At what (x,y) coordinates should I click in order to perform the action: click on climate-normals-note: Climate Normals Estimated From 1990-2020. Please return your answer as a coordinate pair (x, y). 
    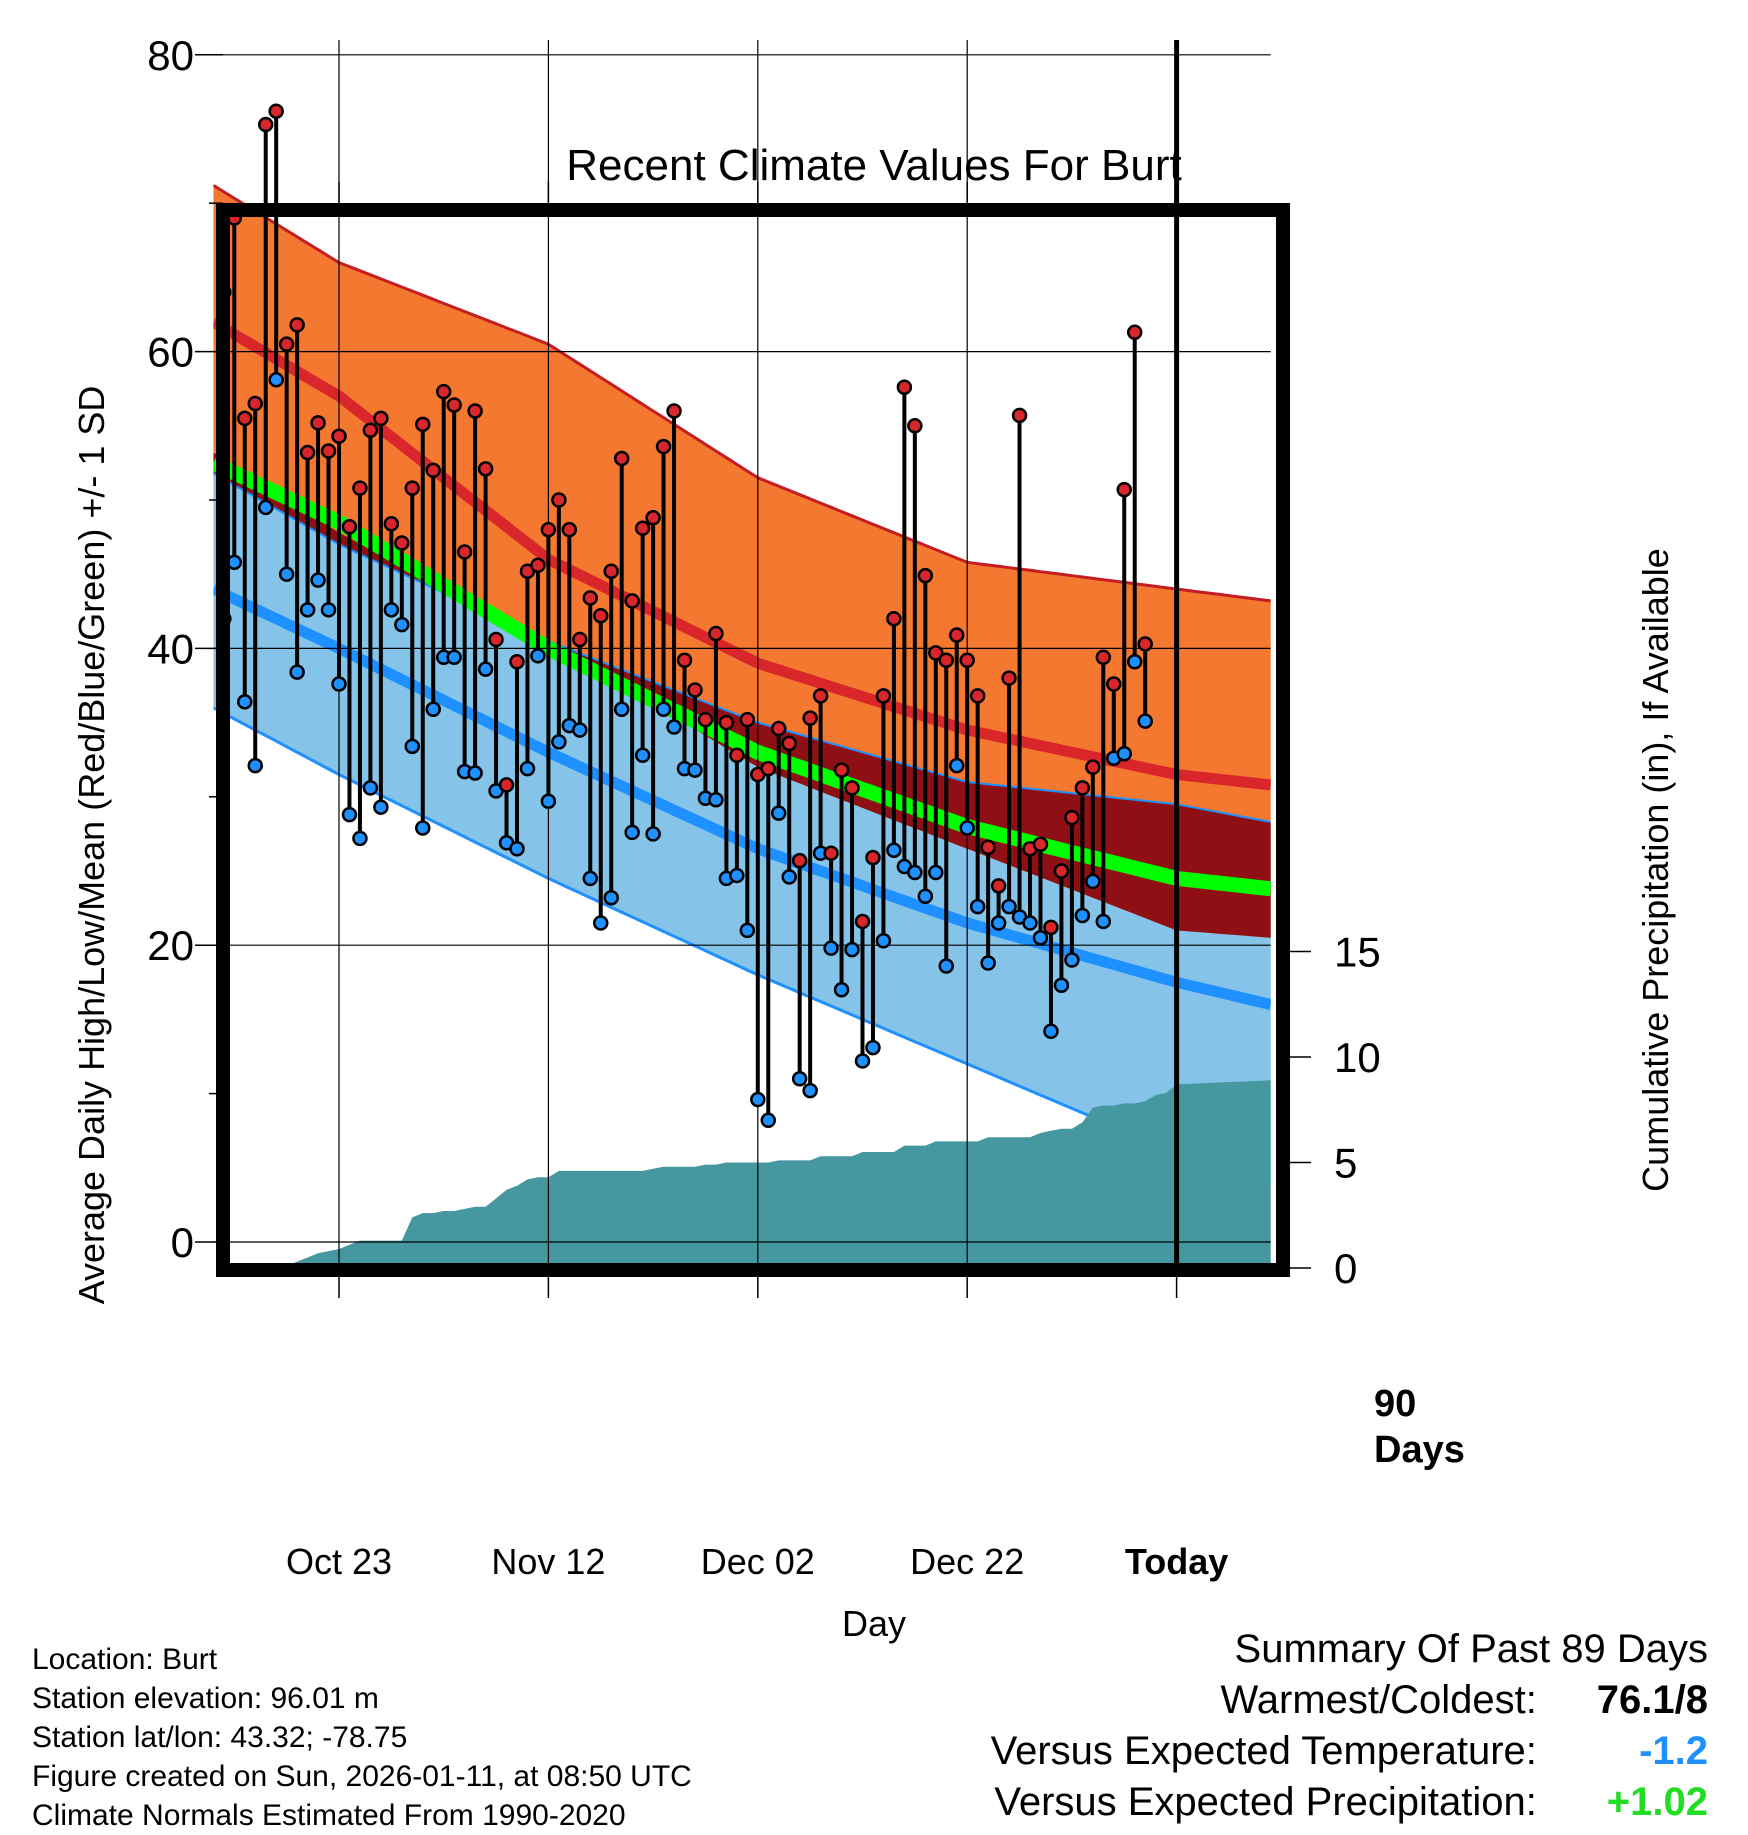
    Looking at the image, I should click on (329, 1815).